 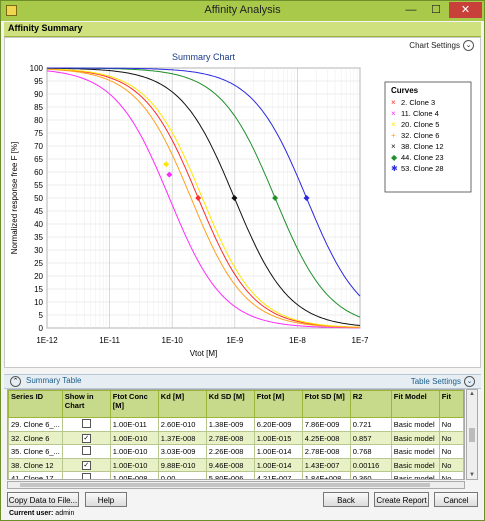 What do you see at coordinates (370, 465) in the screenshot?
I see `table-cell: 0.00116` at bounding box center [370, 465].